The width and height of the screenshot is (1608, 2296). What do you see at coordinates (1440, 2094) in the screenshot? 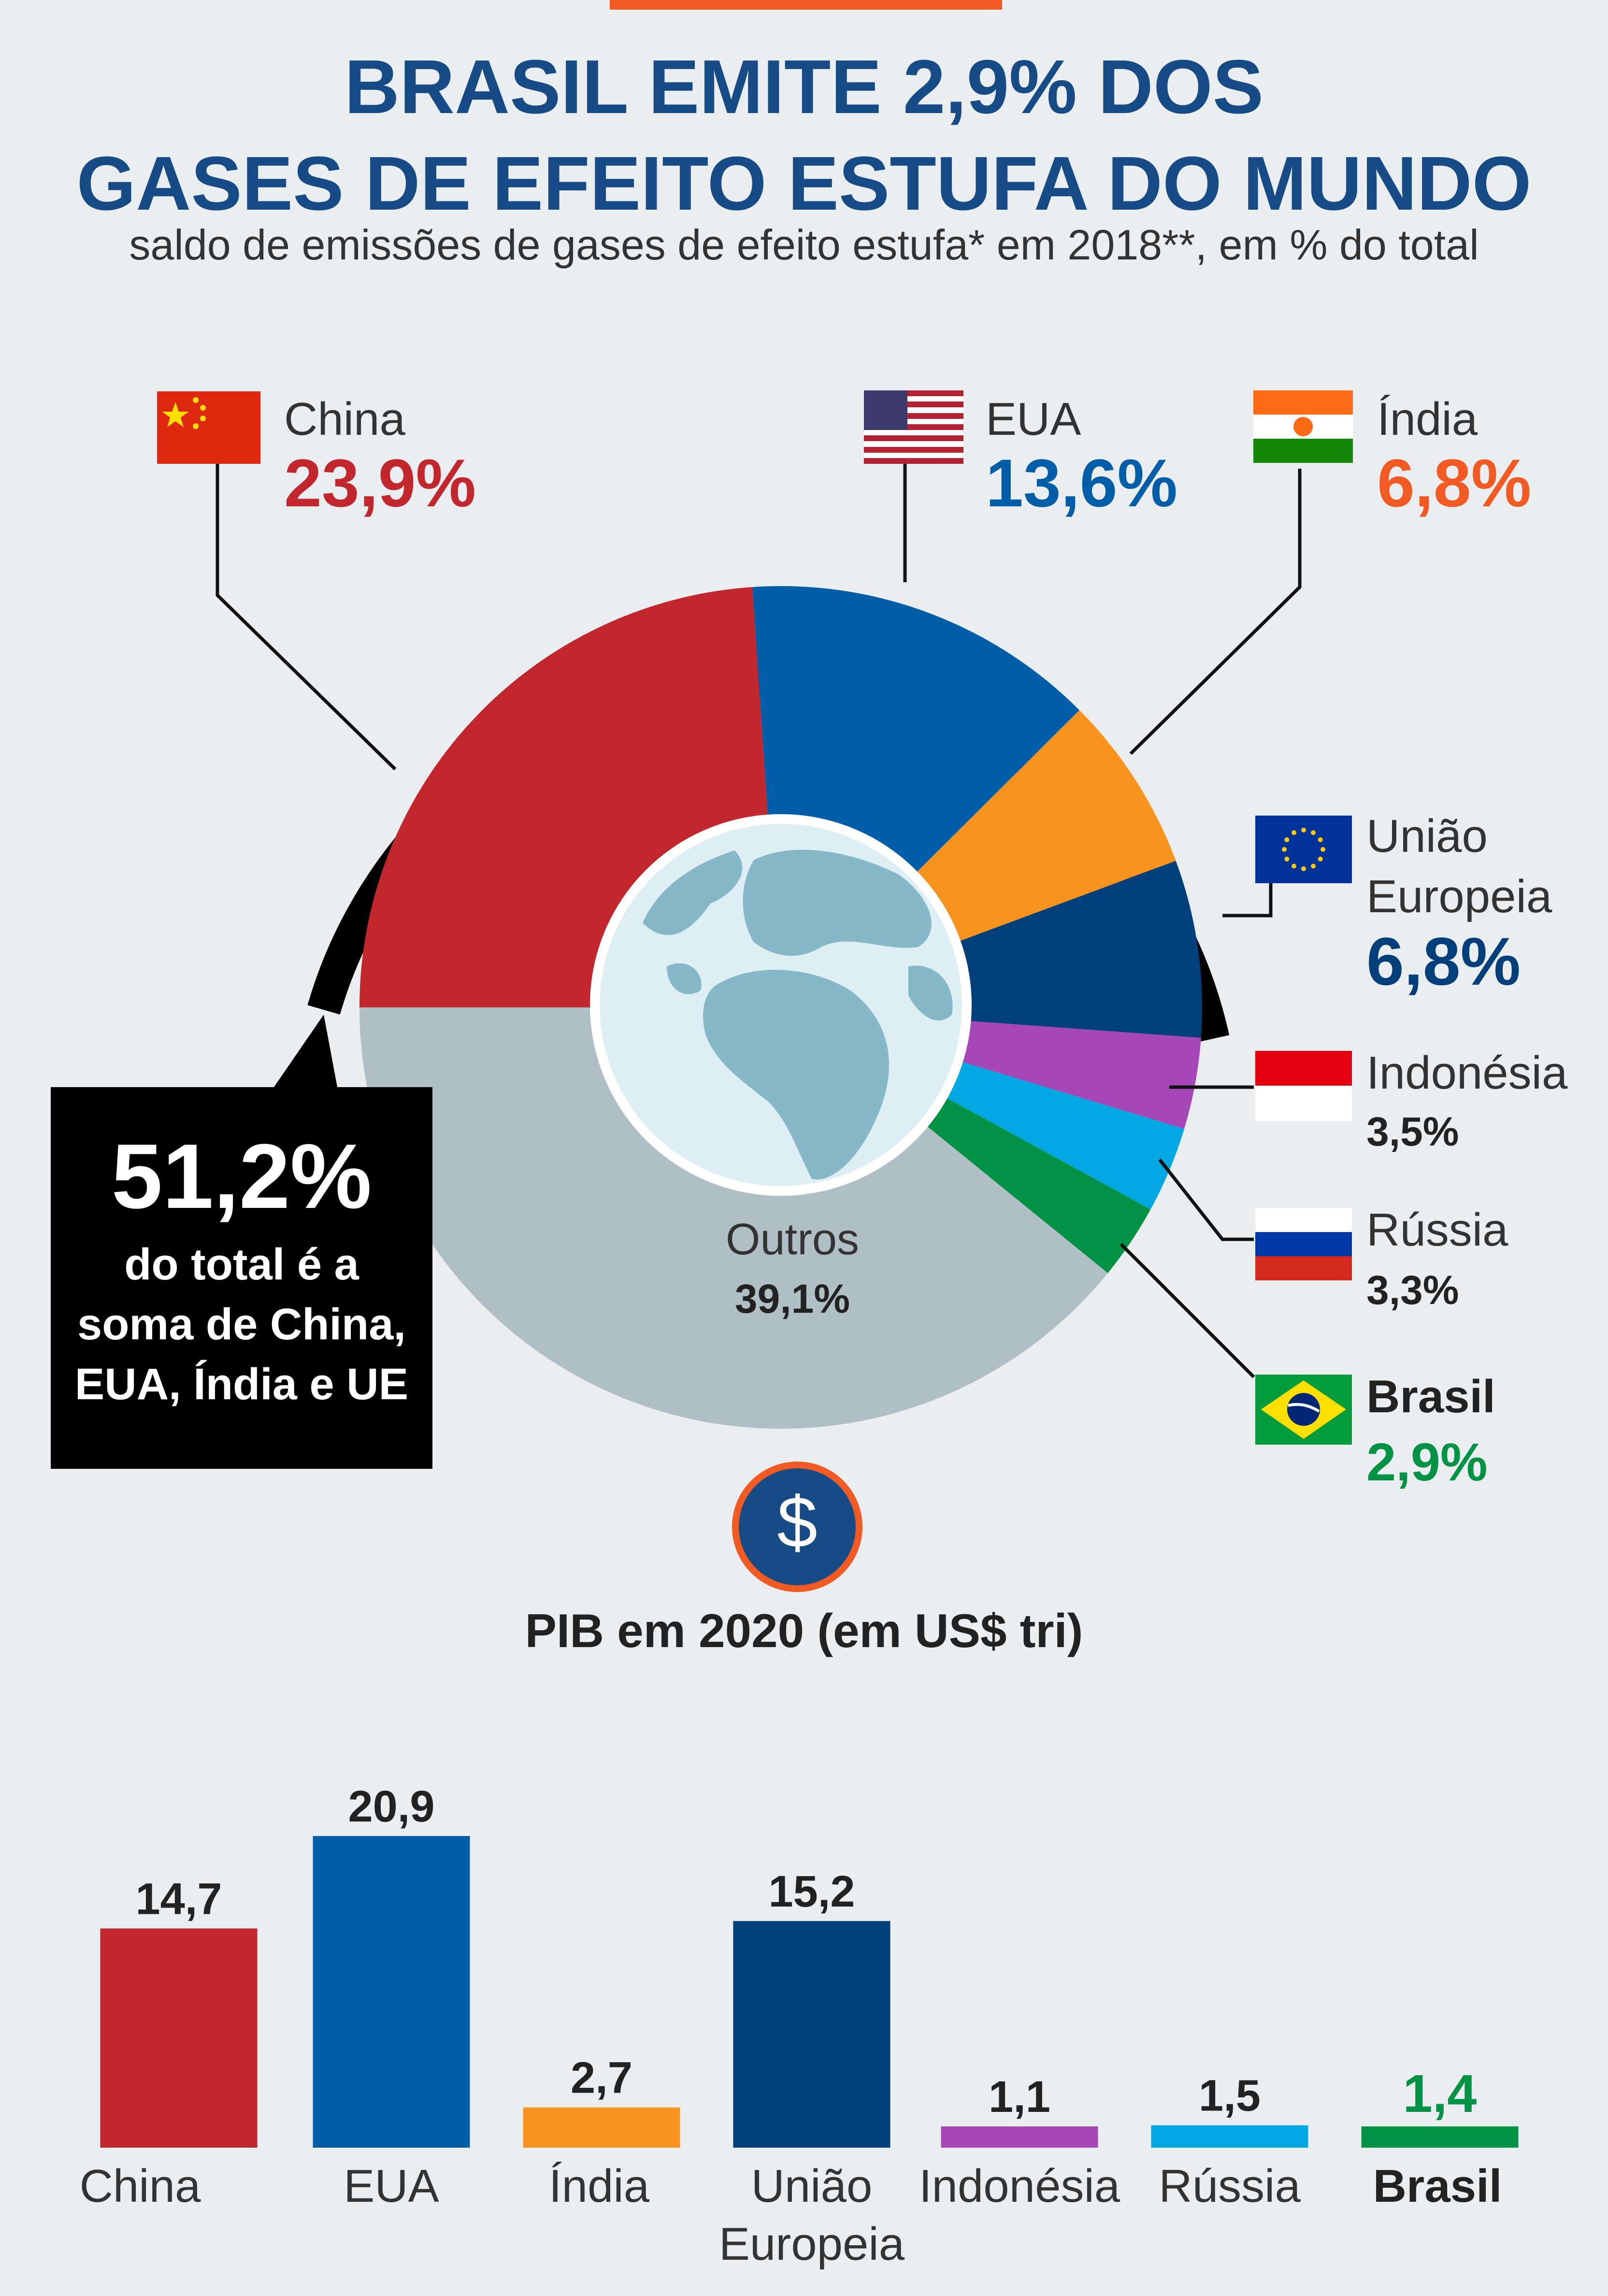
I see `bar-value-brasil: 1,4` at bounding box center [1440, 2094].